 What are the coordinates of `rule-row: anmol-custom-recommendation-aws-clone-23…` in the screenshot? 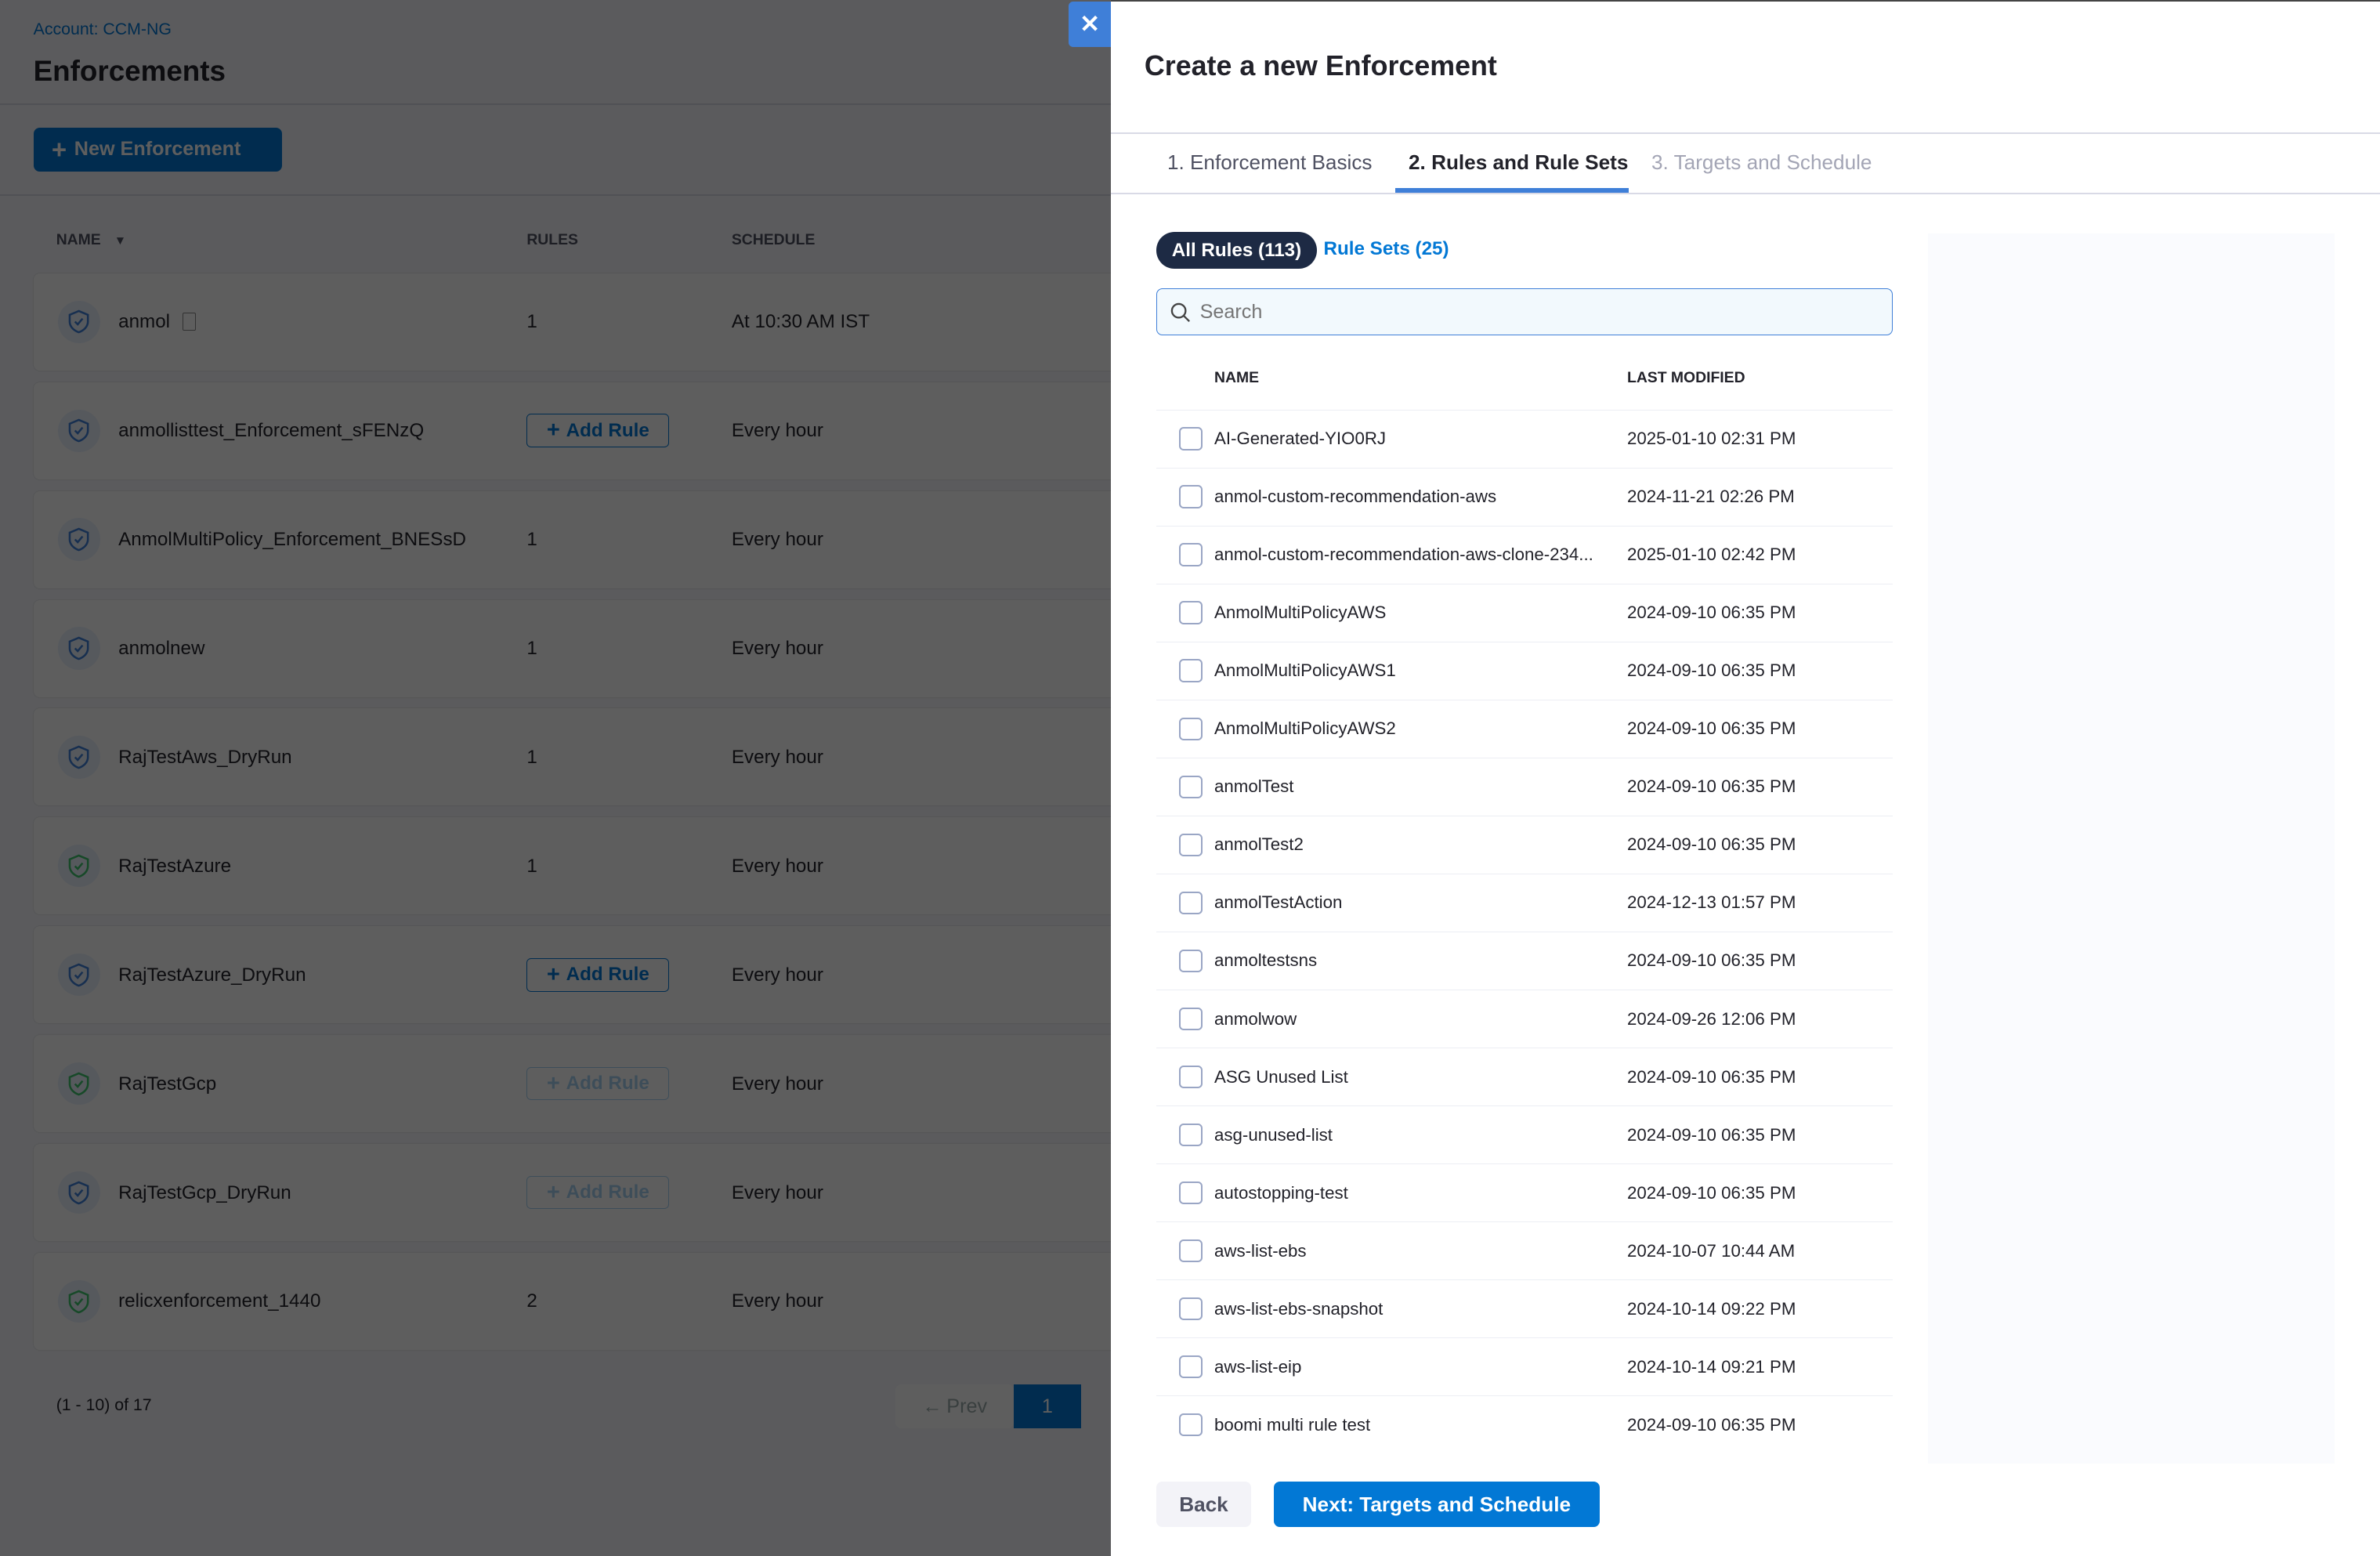 It's located at (1525, 555).